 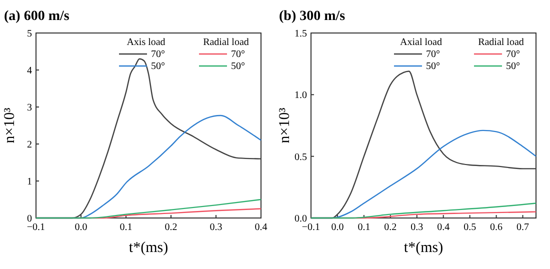 I want to click on chart-title: (b) 300 m/s, so click(x=312, y=16).